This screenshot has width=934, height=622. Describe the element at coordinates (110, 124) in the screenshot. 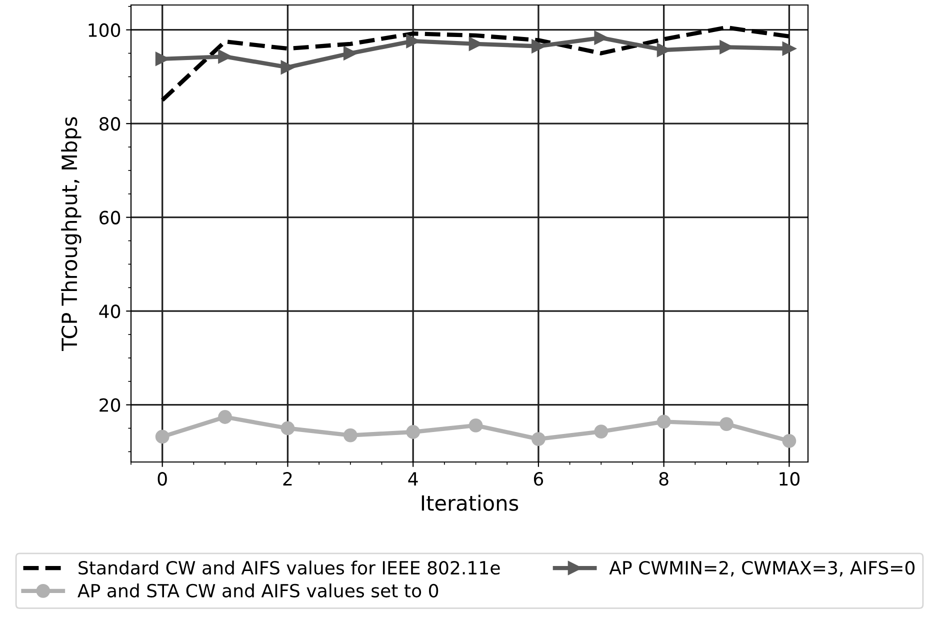

I see `y-tick-label: 80` at that location.